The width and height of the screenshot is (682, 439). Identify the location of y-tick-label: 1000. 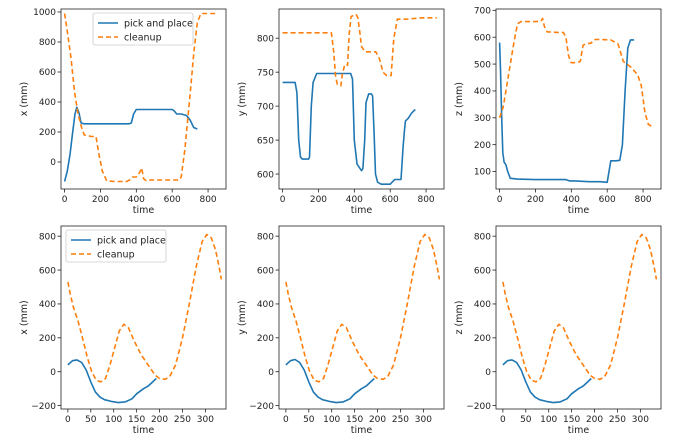
(44, 13).